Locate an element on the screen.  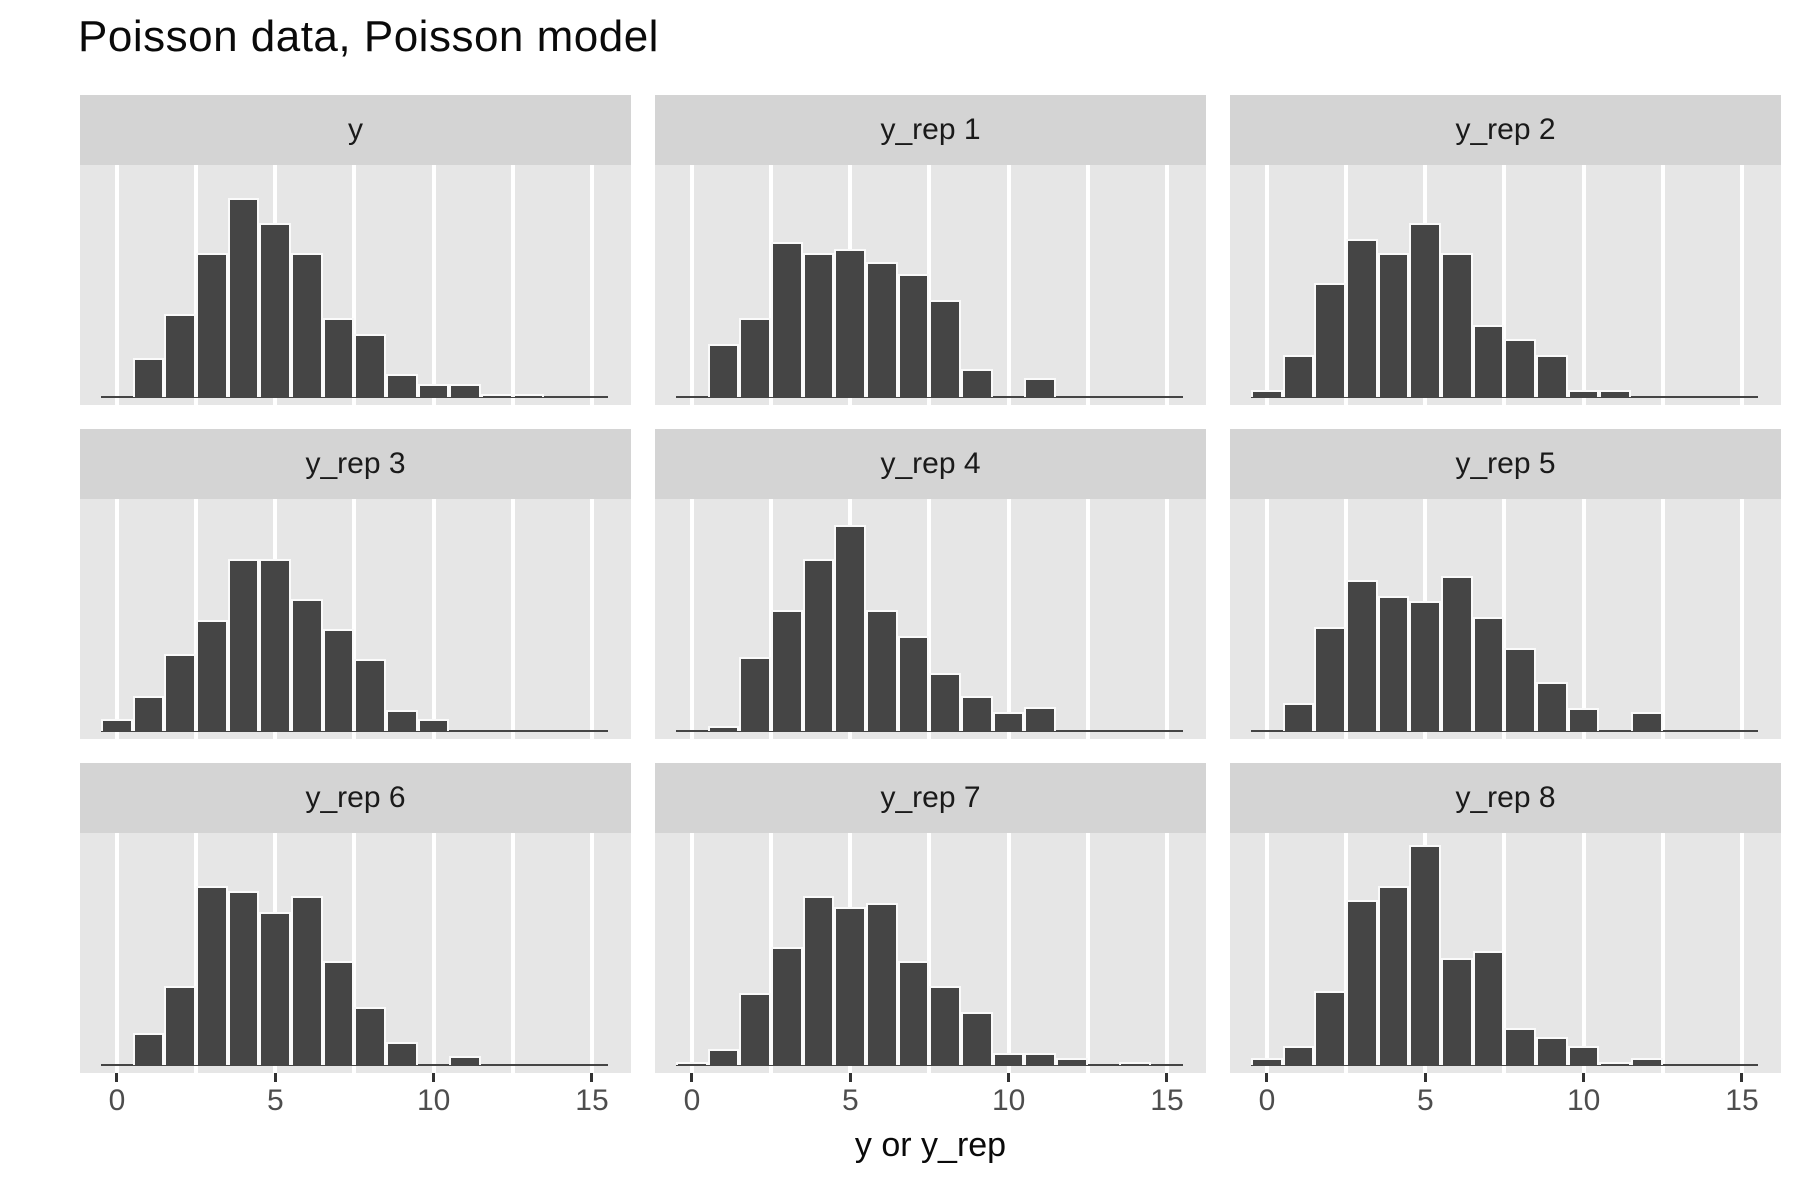
facet-y_rep-7: y_rep 7 0 5 10 15 is located at coordinates (930, 940).